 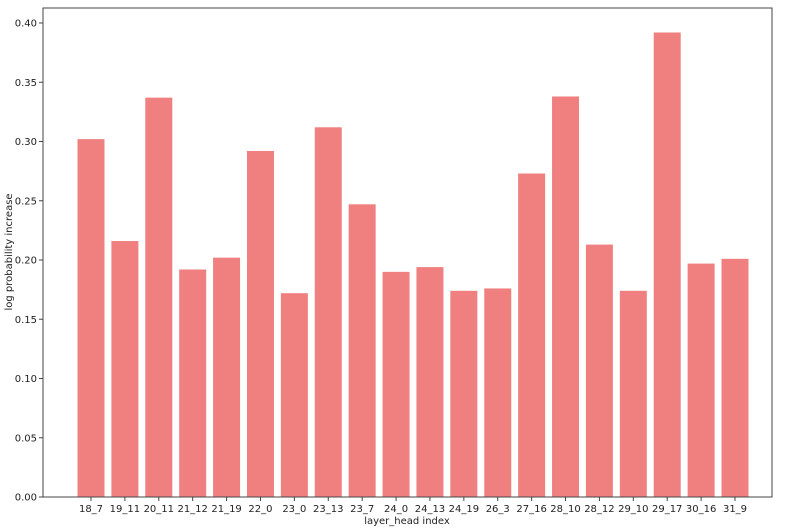 What do you see at coordinates (294, 509) in the screenshot?
I see `x-tick-label: 23_0` at bounding box center [294, 509].